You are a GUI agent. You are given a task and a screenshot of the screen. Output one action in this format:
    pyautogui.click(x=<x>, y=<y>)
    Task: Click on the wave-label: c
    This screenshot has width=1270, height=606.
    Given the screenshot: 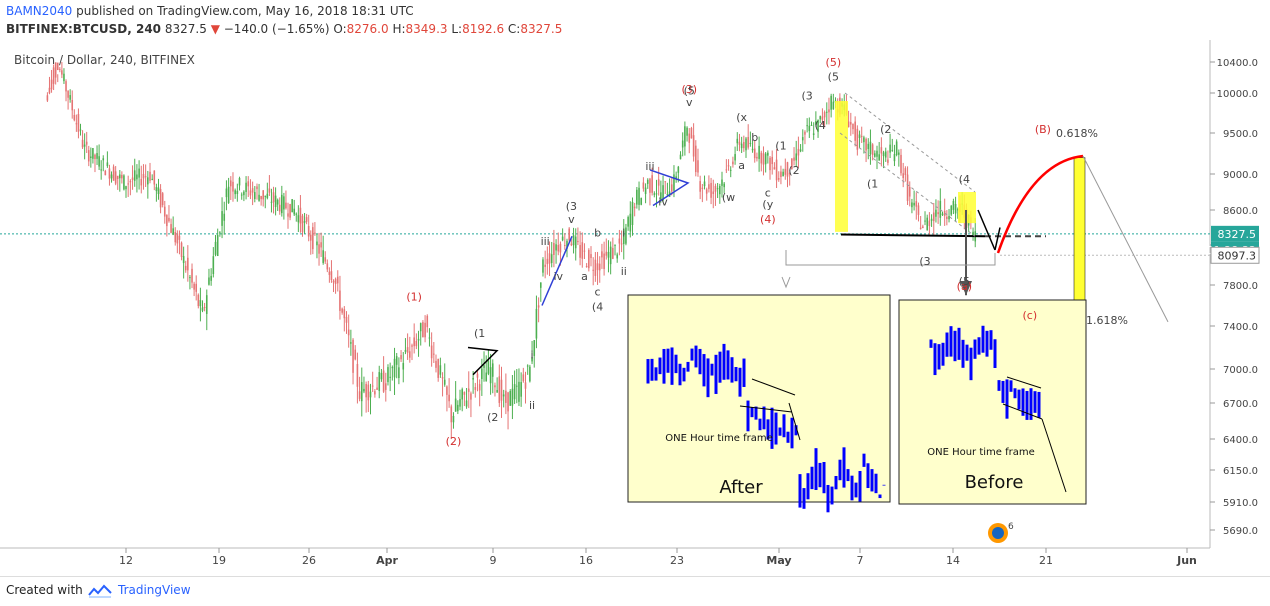 What is the action you would take?
    pyautogui.click(x=768, y=193)
    